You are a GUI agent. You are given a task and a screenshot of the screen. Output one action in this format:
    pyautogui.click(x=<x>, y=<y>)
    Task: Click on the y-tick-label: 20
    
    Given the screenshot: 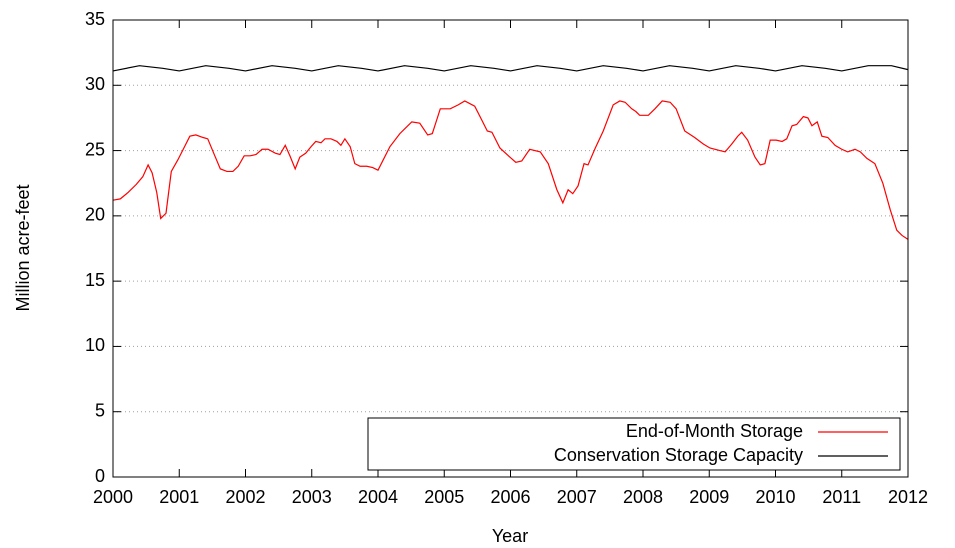 What is the action you would take?
    pyautogui.click(x=95, y=215)
    